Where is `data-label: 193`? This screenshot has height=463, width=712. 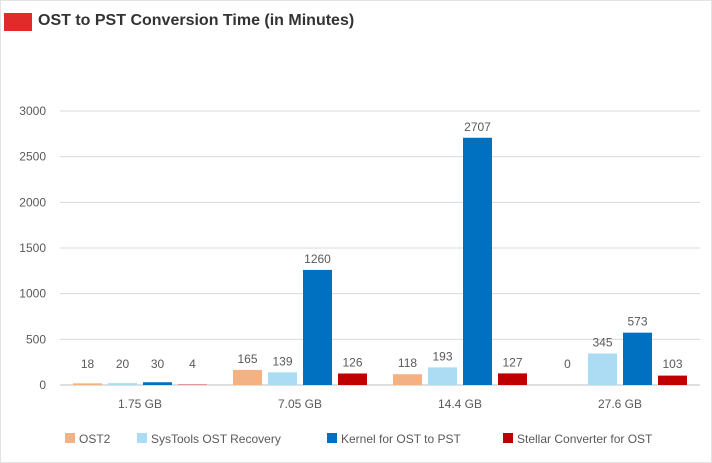 data-label: 193 is located at coordinates (442, 356).